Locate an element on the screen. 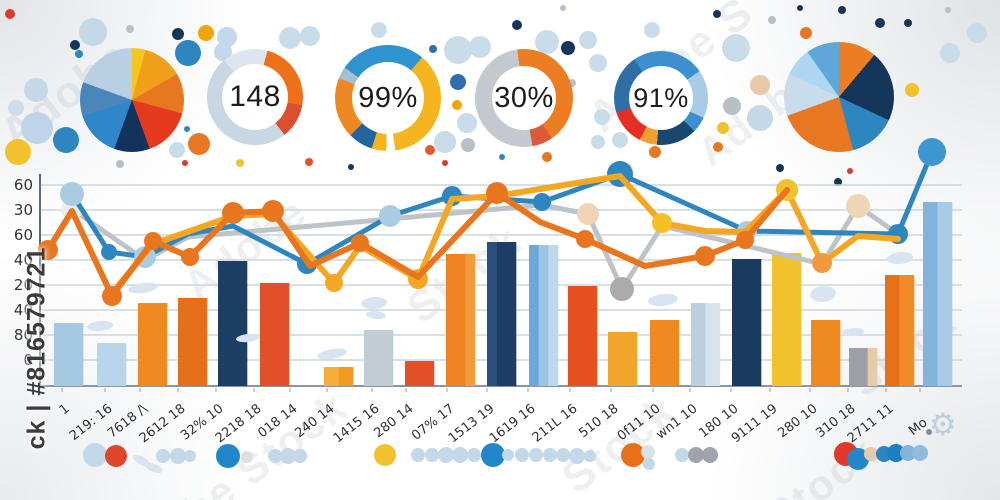 The width and height of the screenshot is (1000, 500). x-axis-label: 280 10 is located at coordinates (797, 421).